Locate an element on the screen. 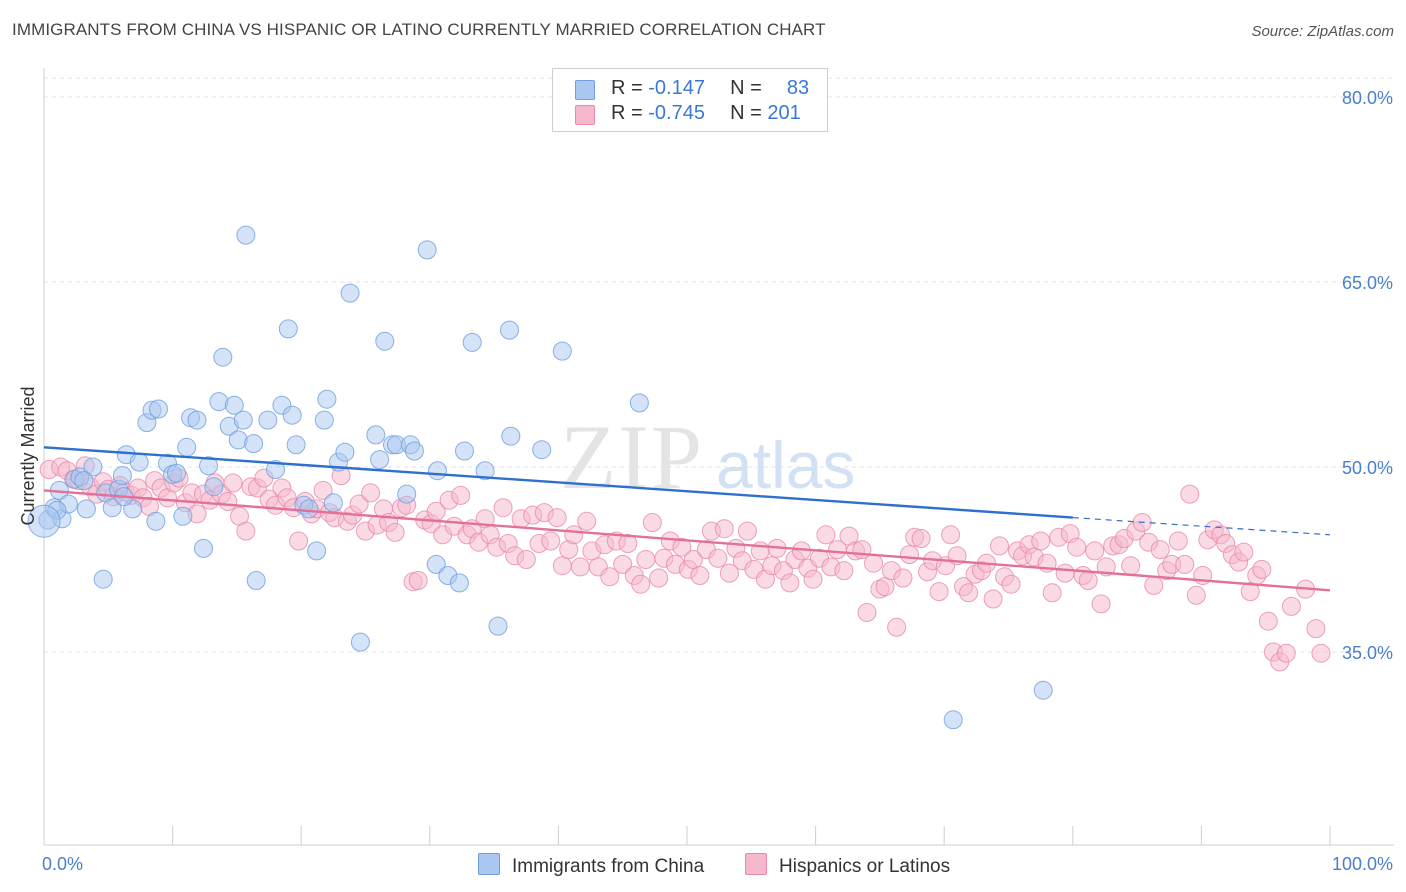 The image size is (1406, 892). legend-r-value-hispanic: -0.745 is located at coordinates (676, 113).